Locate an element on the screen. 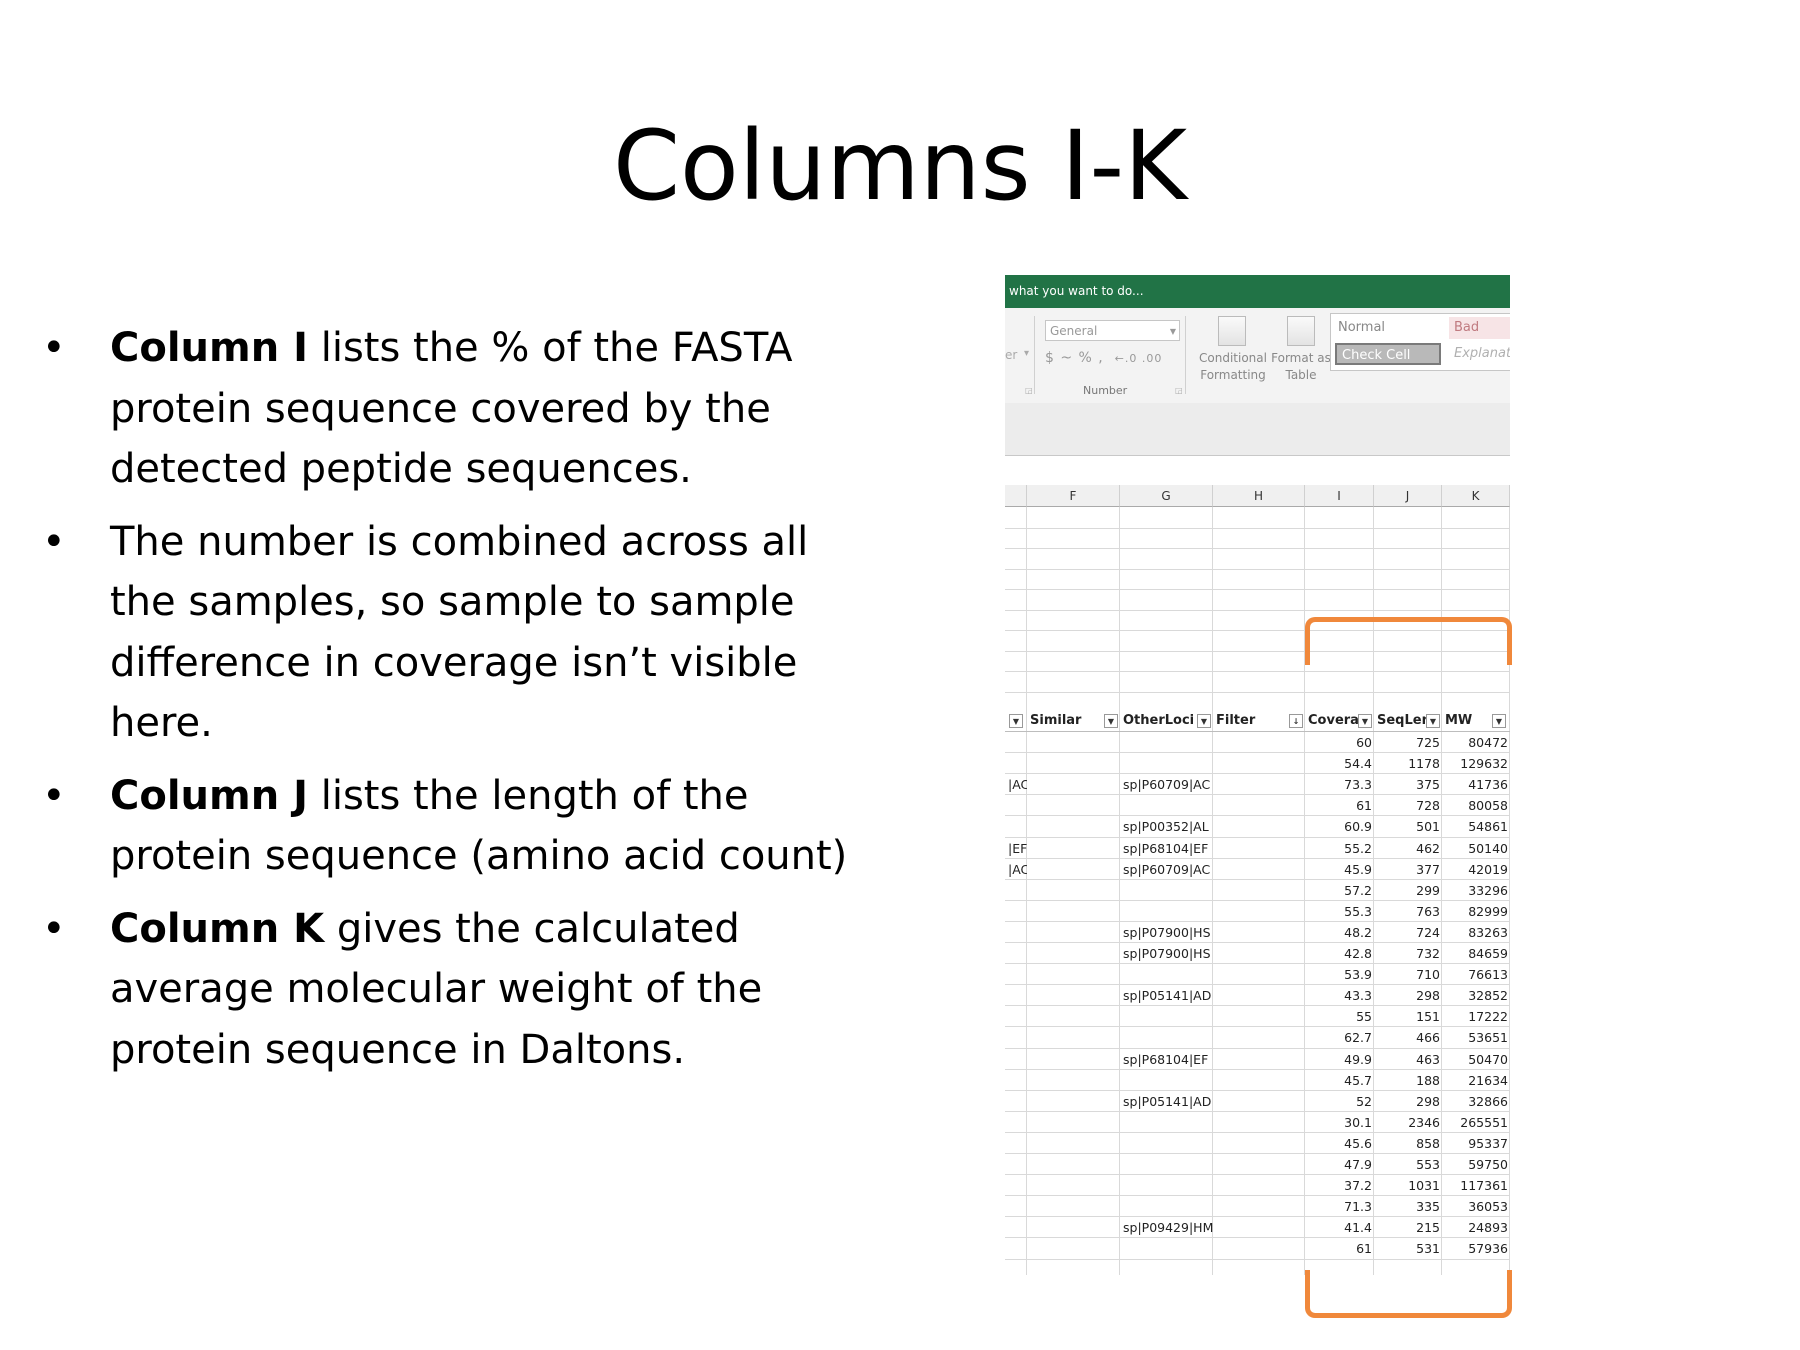 The image size is (1800, 1350). cell-coverage: 45.6 is located at coordinates (1358, 1143).